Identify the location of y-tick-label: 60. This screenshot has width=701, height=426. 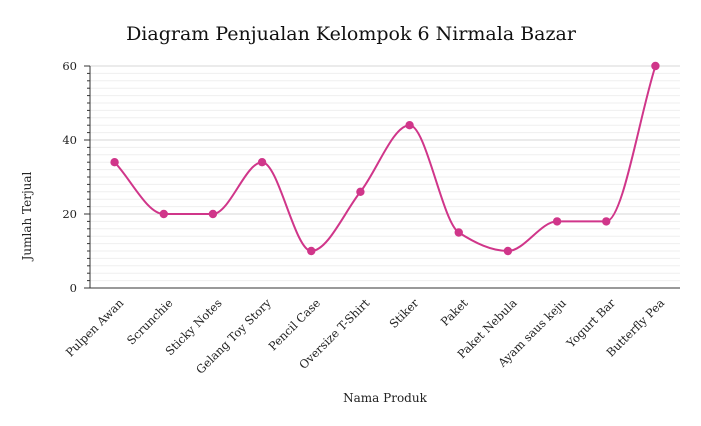
(69, 66).